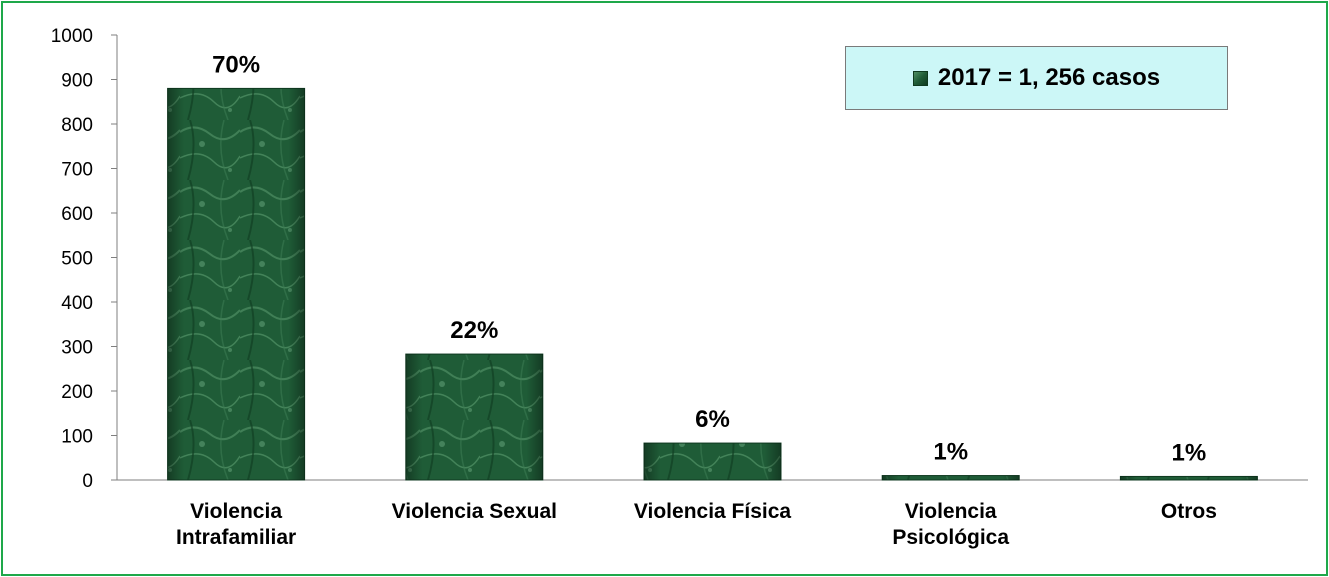  Describe the element at coordinates (713, 511) in the screenshot. I see `x-tick-label: Violencia Física` at that location.